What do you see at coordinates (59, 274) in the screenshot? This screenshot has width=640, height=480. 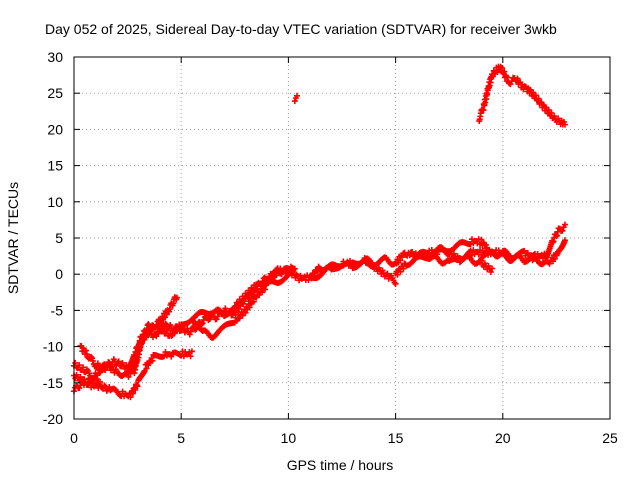 I see `y-tick-label: 0` at bounding box center [59, 274].